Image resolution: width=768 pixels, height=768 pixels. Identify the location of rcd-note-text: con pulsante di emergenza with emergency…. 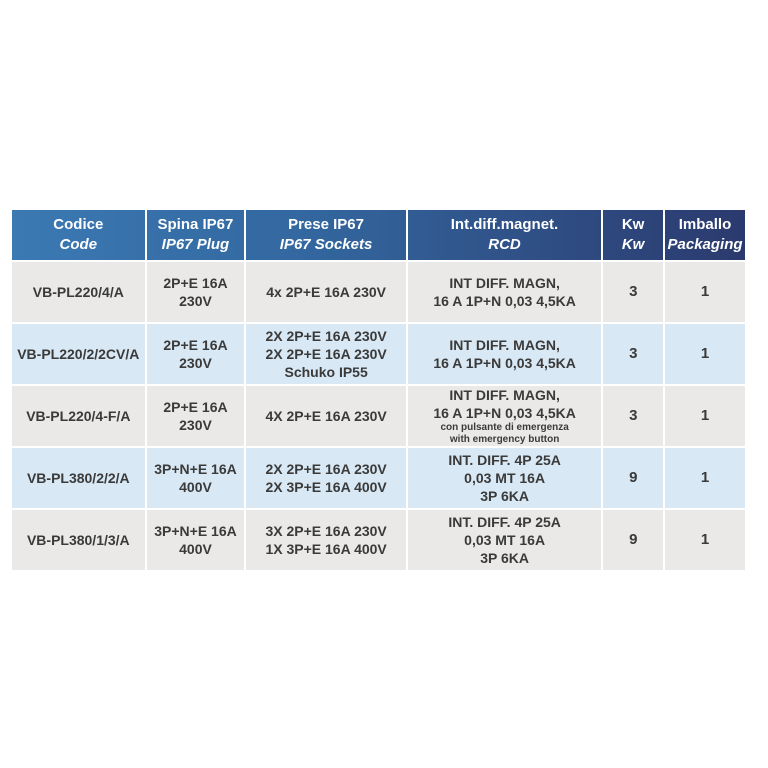
(504, 434).